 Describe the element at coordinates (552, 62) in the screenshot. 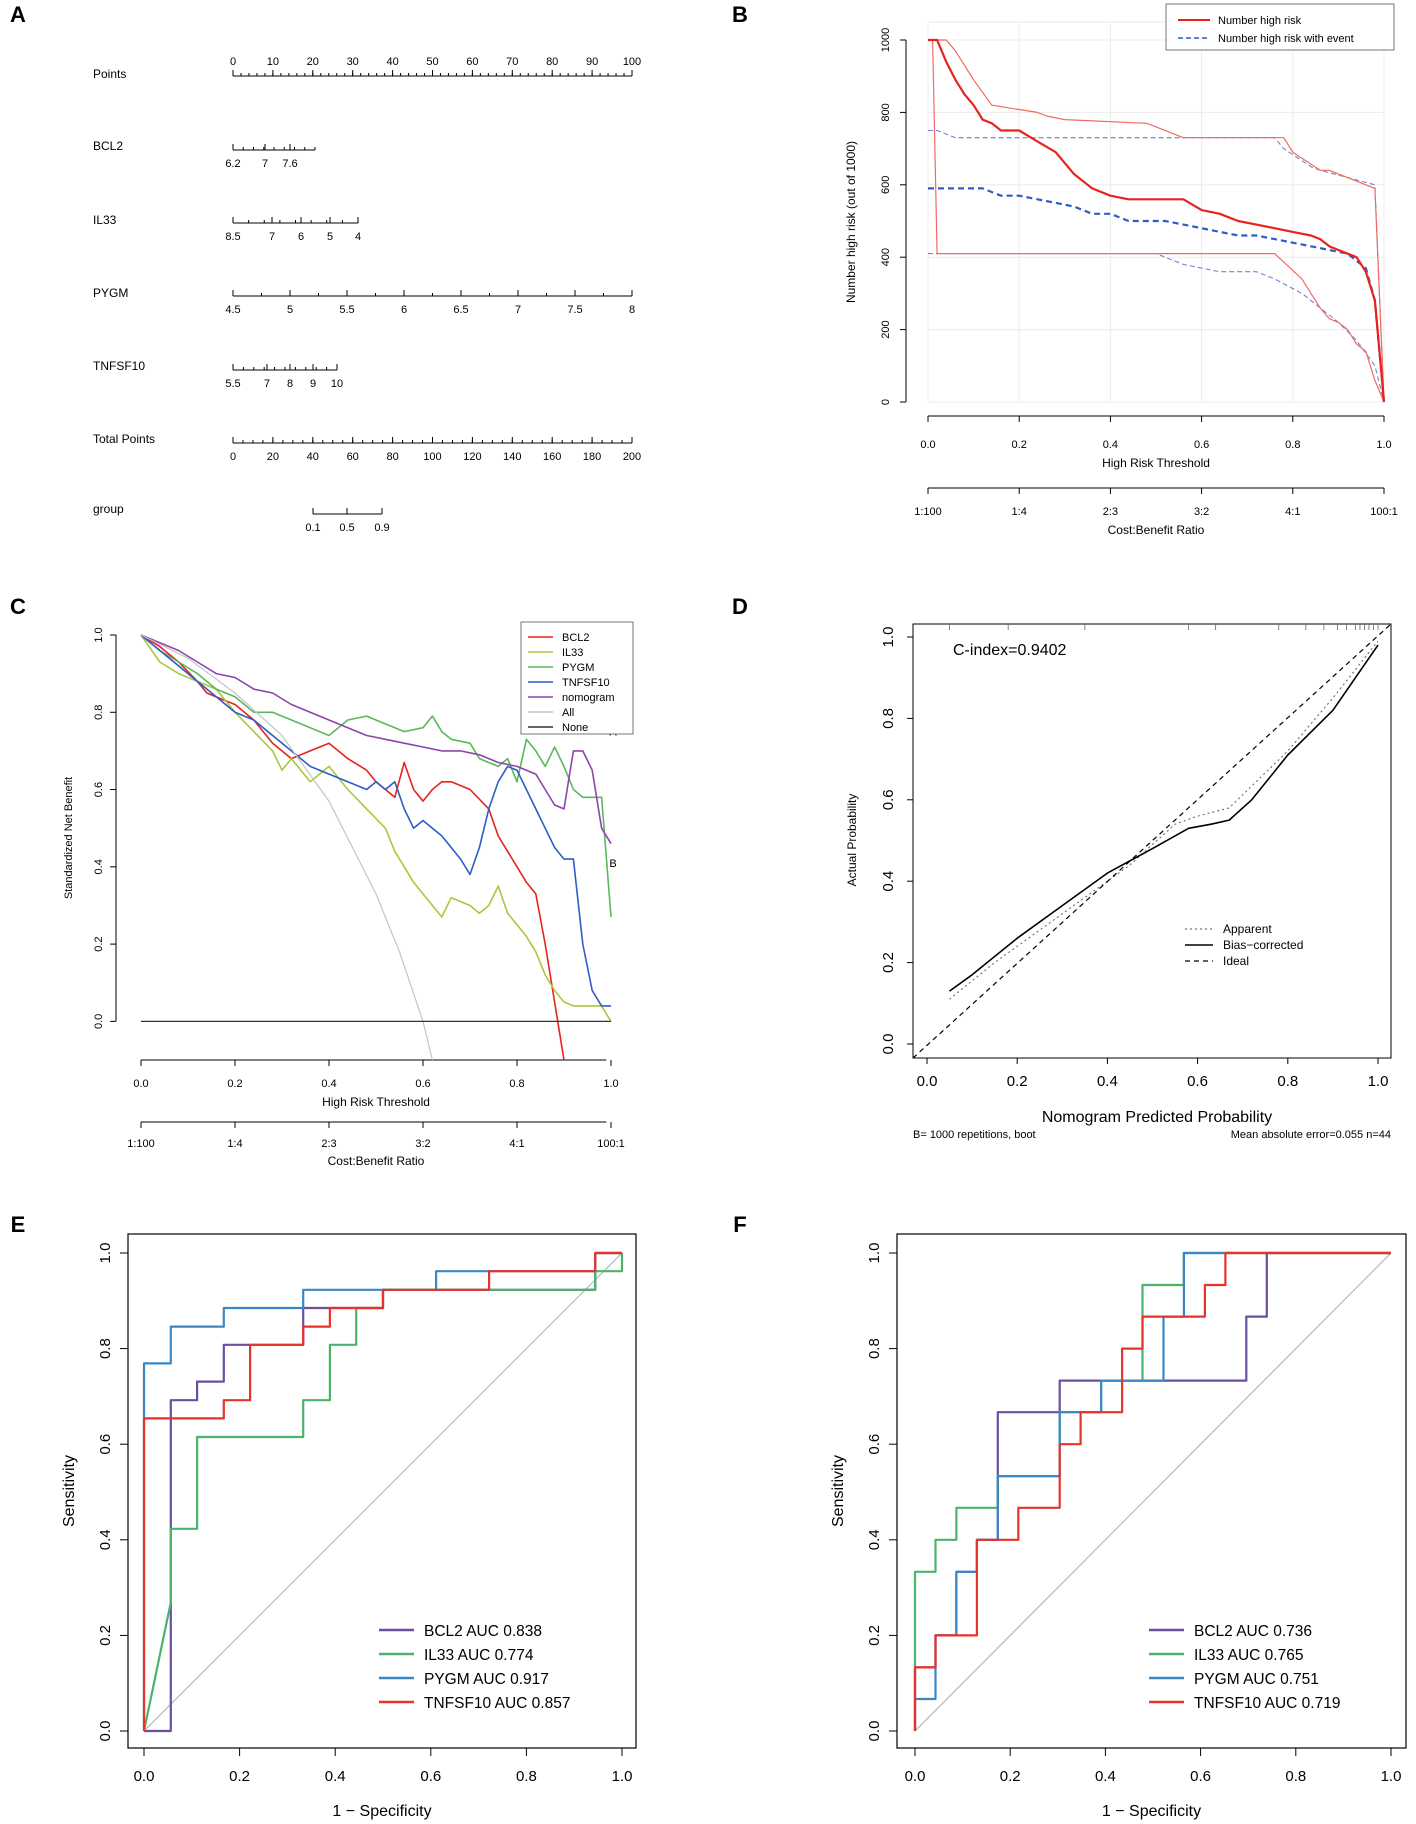

I see `points-tick-label: 80` at that location.